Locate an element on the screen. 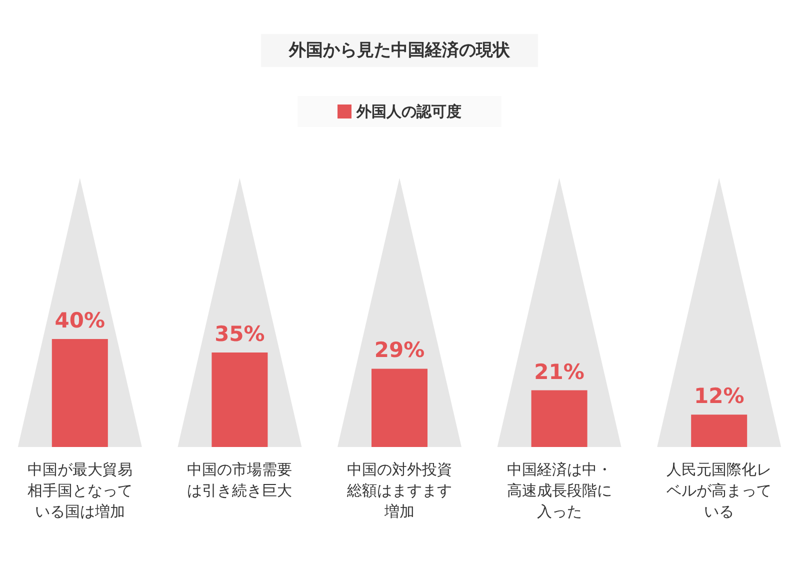 The image size is (799, 565). data-label: 29% is located at coordinates (399, 350).